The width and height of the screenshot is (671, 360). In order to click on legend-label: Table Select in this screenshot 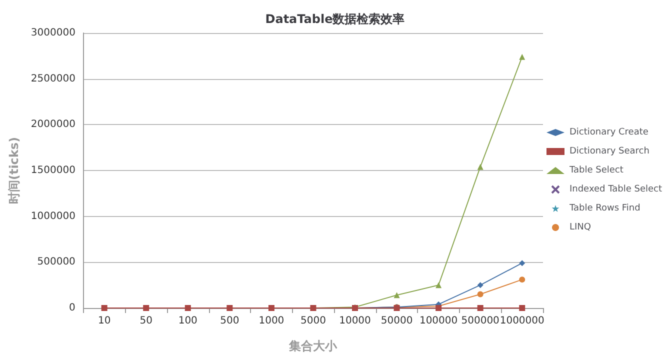, I will do `click(596, 171)`.